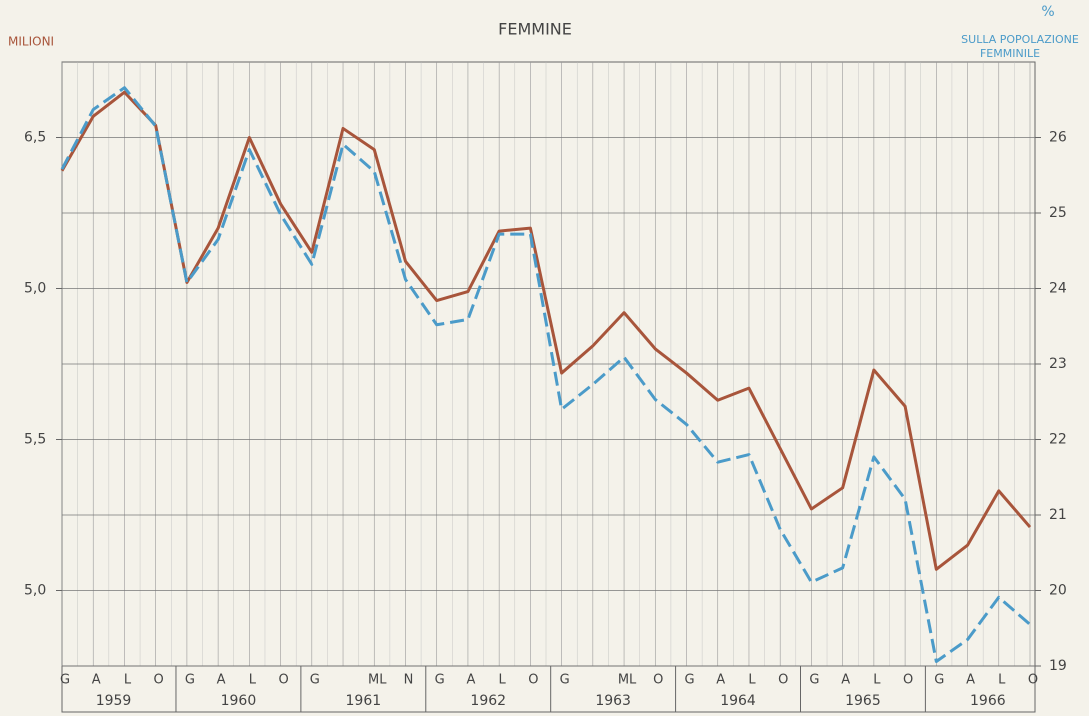  Describe the element at coordinates (488, 701) in the screenshot. I see `year-label: 1962` at that location.